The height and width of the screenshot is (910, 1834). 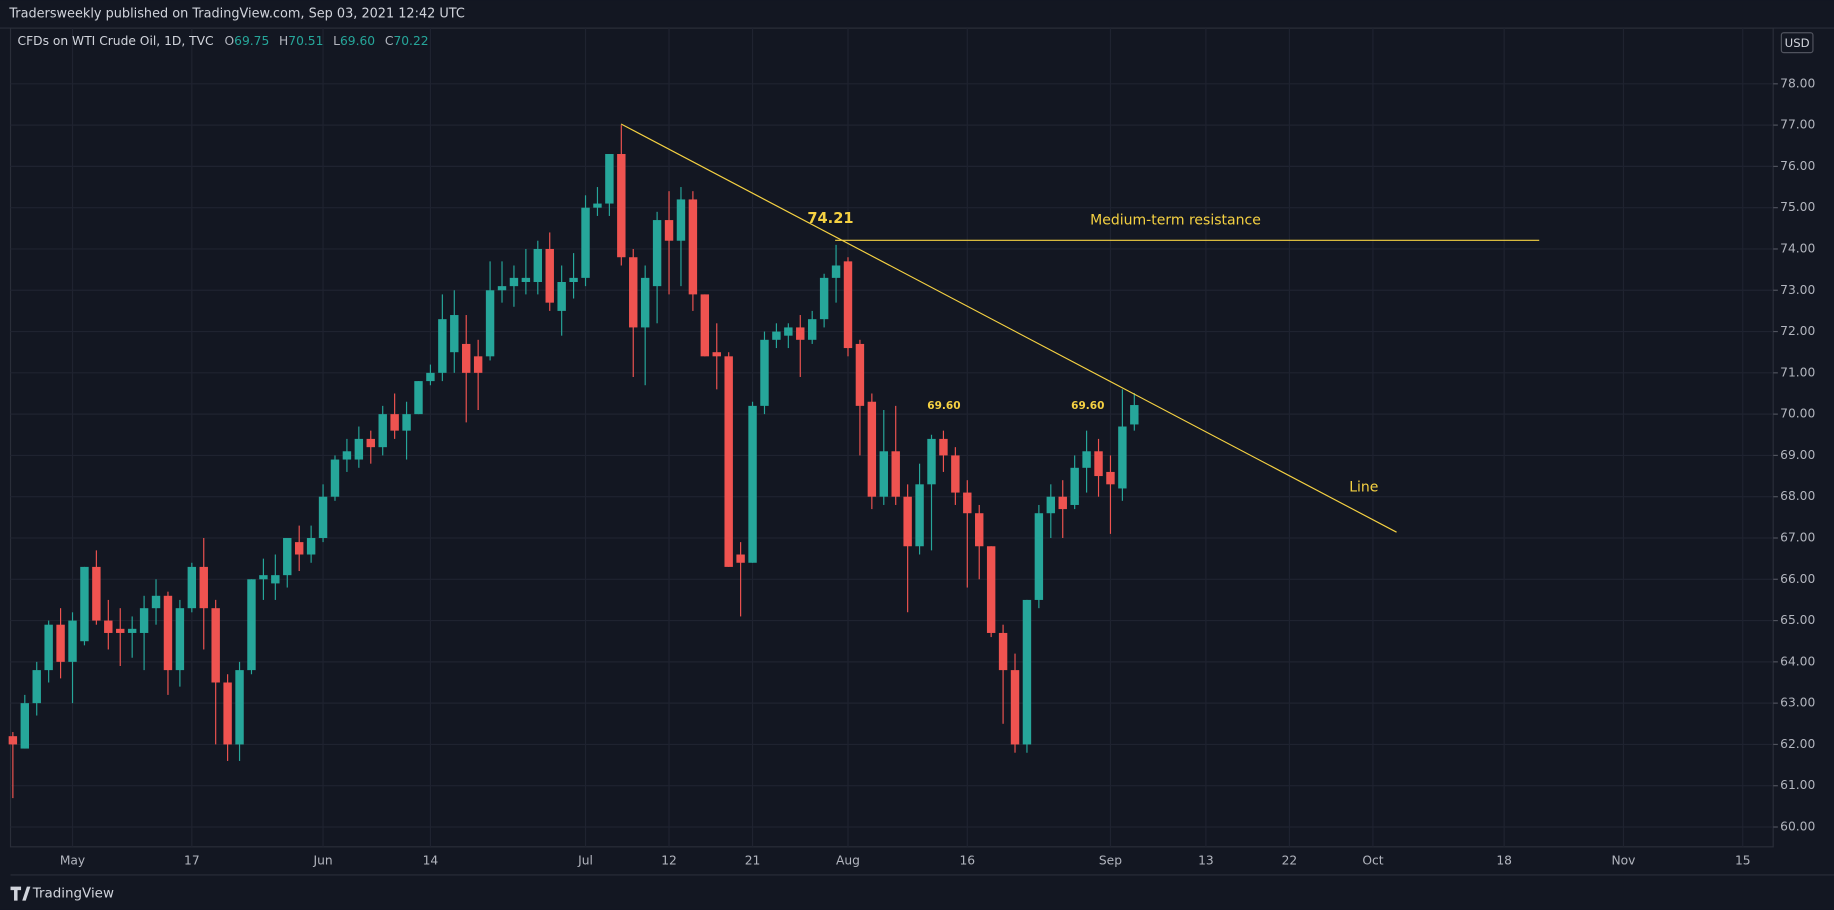 What do you see at coordinates (1372, 860) in the screenshot?
I see `x-tick-label: Oct` at bounding box center [1372, 860].